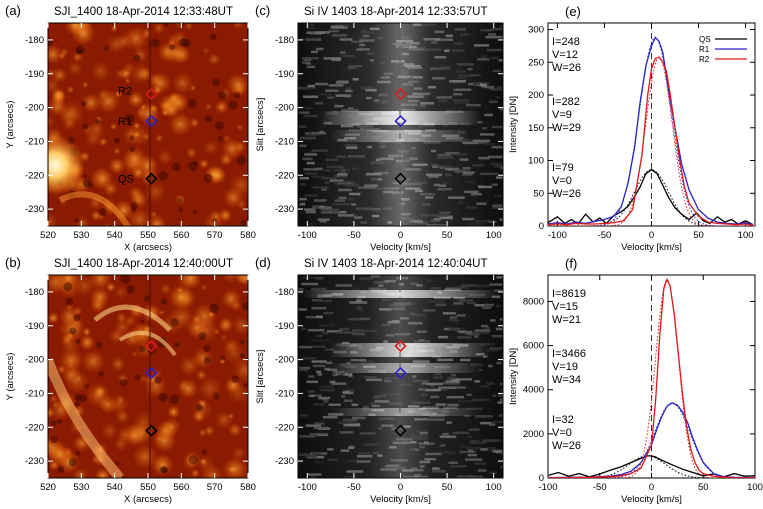 This screenshot has width=763, height=509. I want to click on panel-a-xtick-label: 550, so click(148, 235).